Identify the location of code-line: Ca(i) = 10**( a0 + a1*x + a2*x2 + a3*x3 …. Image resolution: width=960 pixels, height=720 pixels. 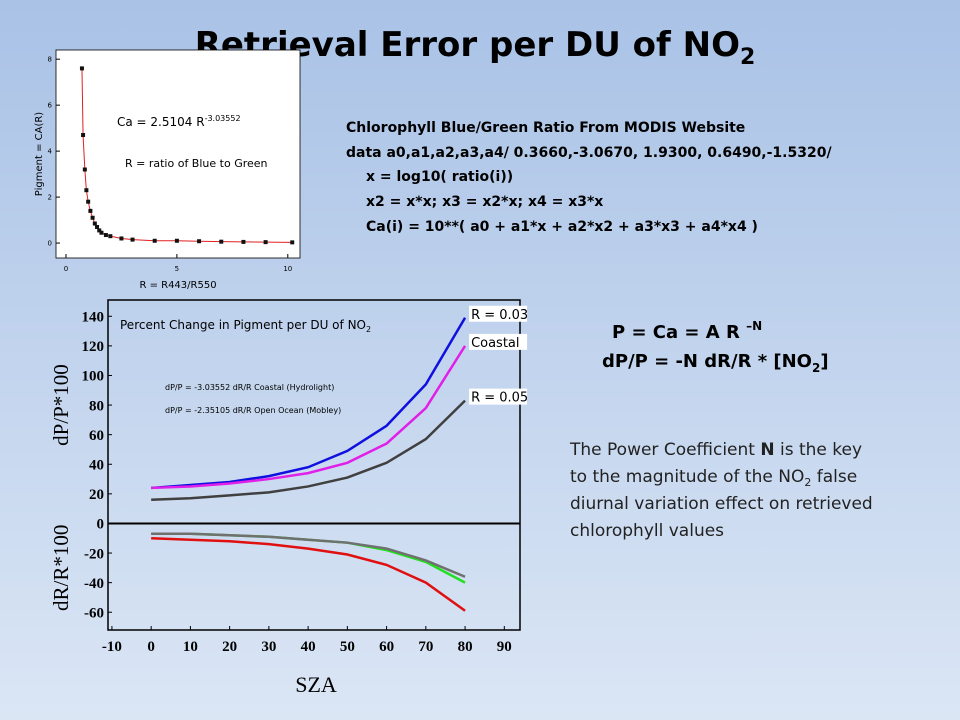
(562, 227).